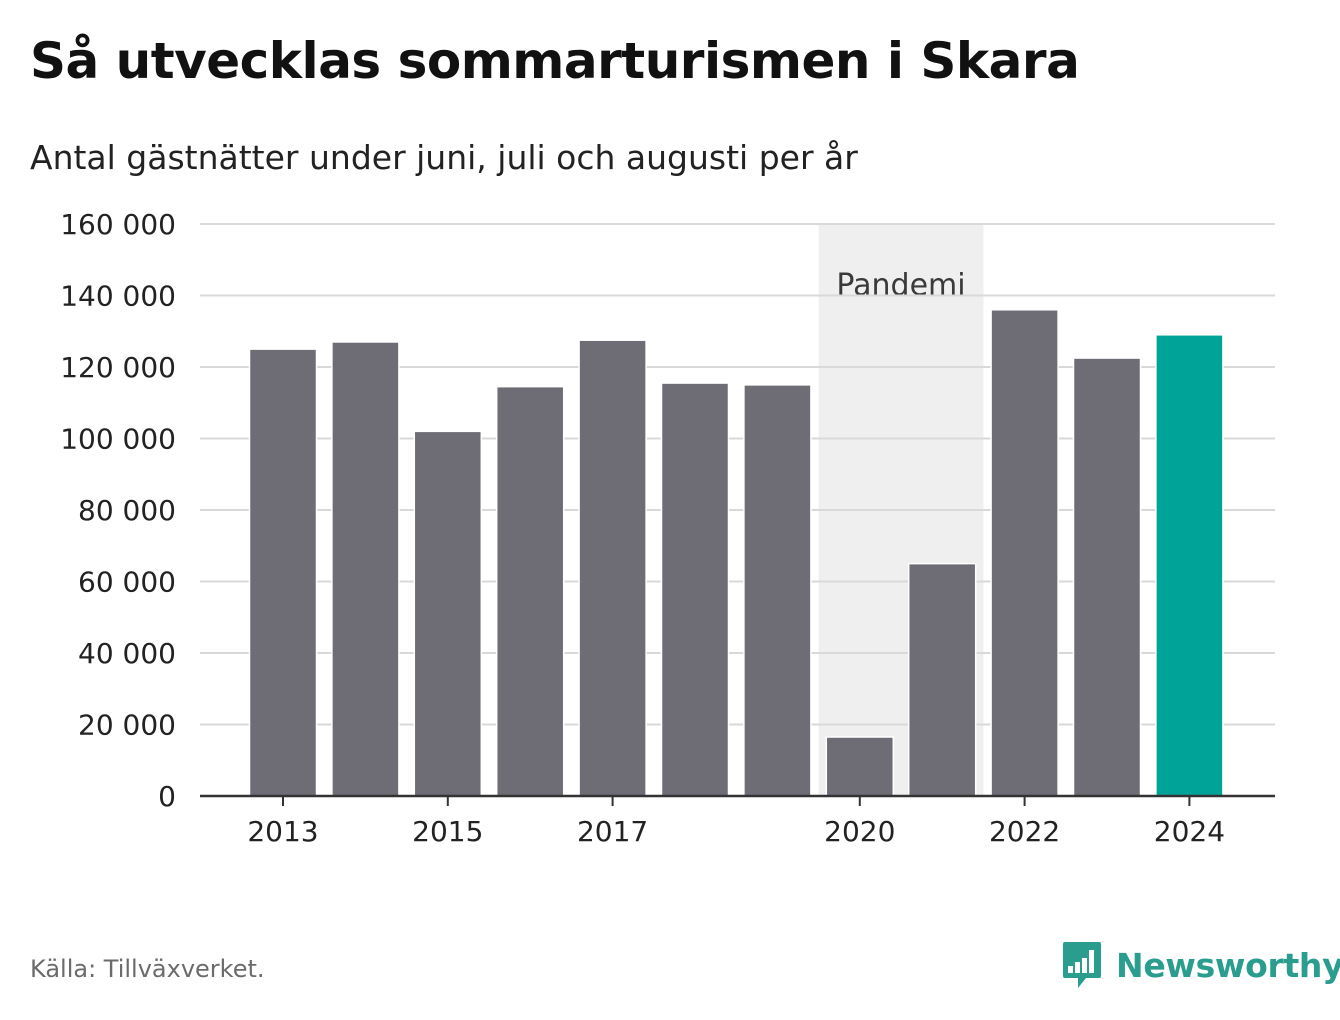 Image resolution: width=1340 pixels, height=1020 pixels. I want to click on brand-name: Newsworthy, so click(1228, 965).